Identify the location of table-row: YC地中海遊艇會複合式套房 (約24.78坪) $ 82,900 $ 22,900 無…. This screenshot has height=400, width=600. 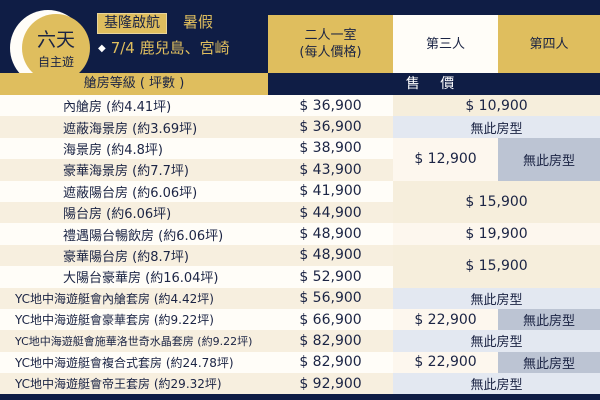
(300, 362).